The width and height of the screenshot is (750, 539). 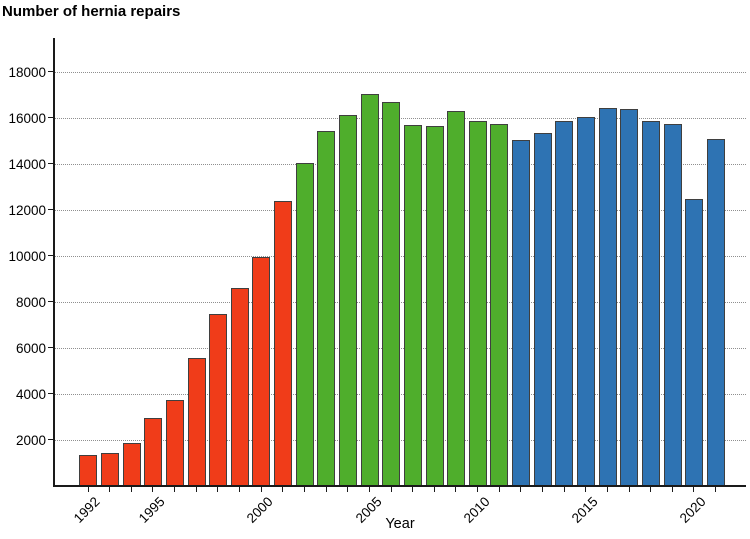 I want to click on bar-2002, so click(x=304, y=324).